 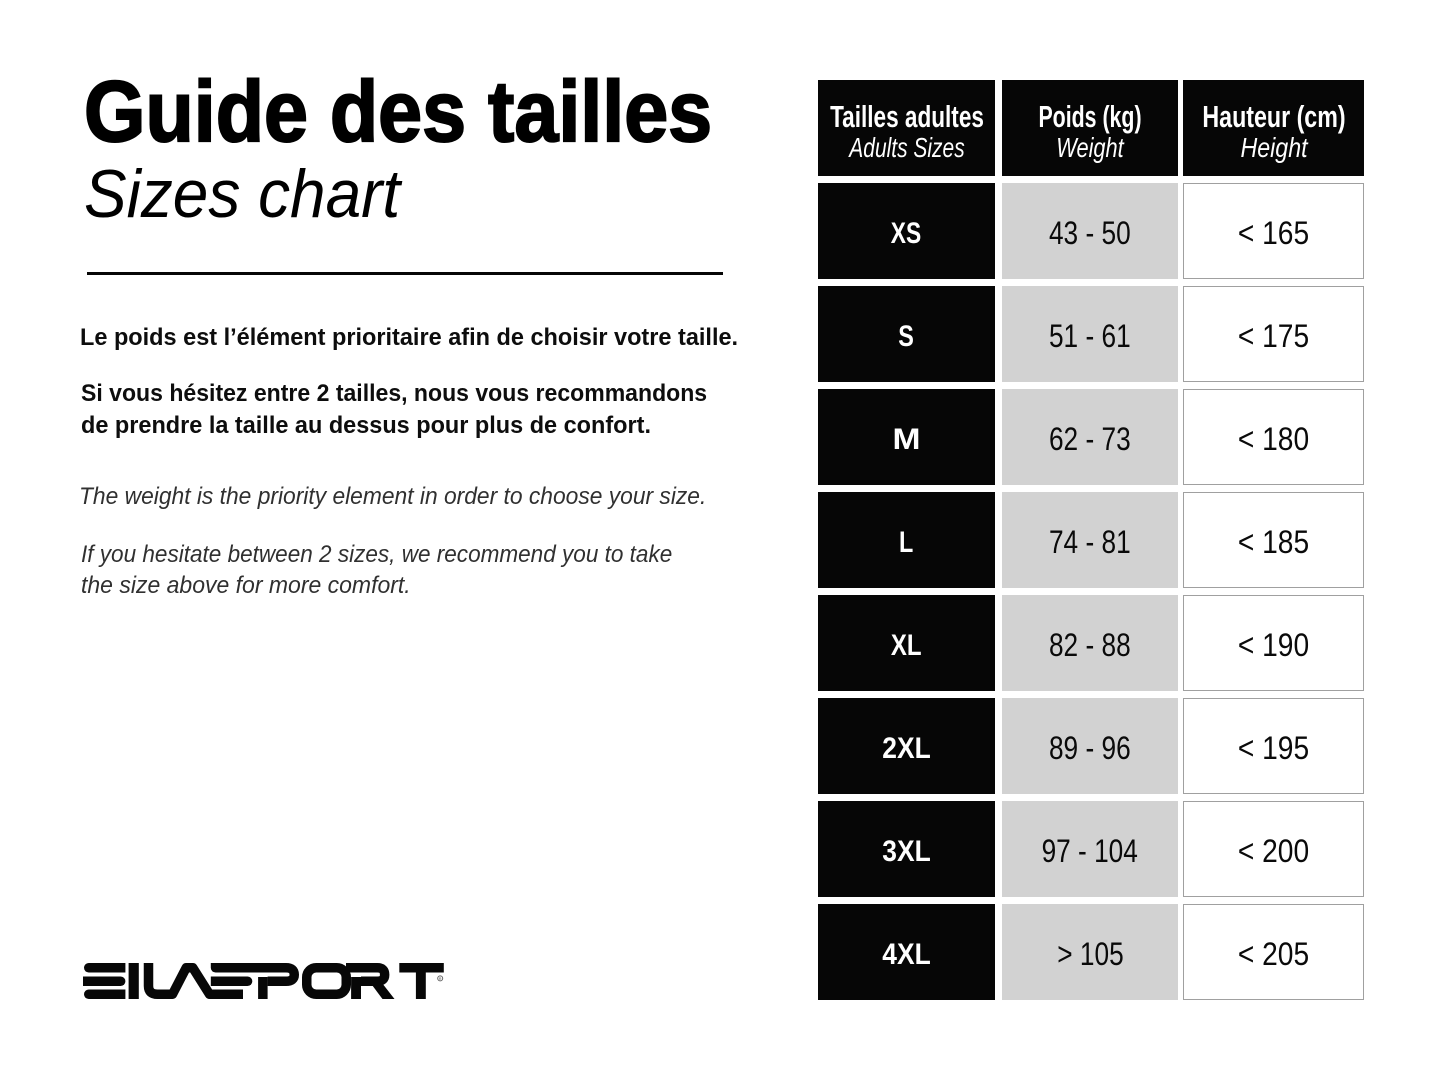 I want to click on svg-text: R, so click(x=440, y=979).